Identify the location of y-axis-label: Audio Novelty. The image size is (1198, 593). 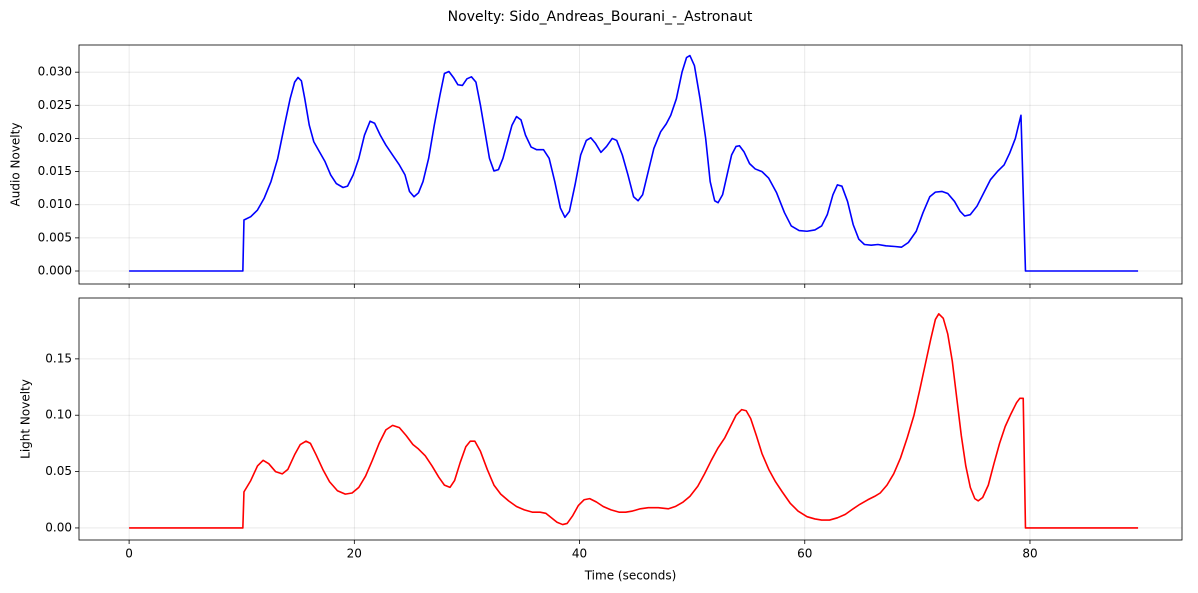
(16, 165).